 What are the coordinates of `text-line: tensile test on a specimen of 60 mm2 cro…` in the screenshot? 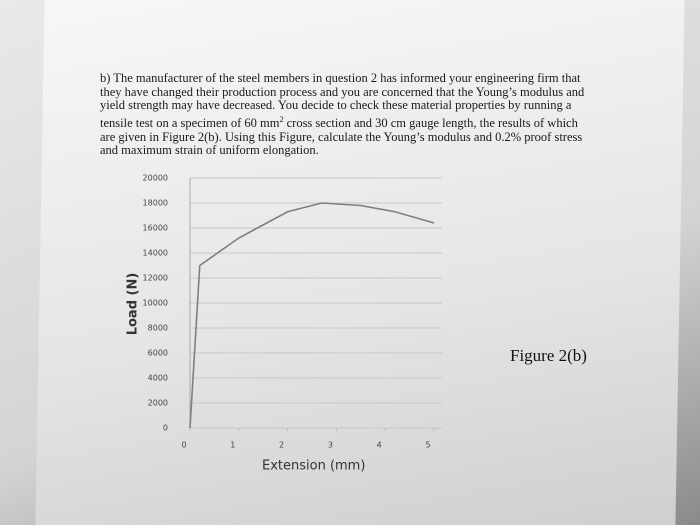 It's located at (380, 122).